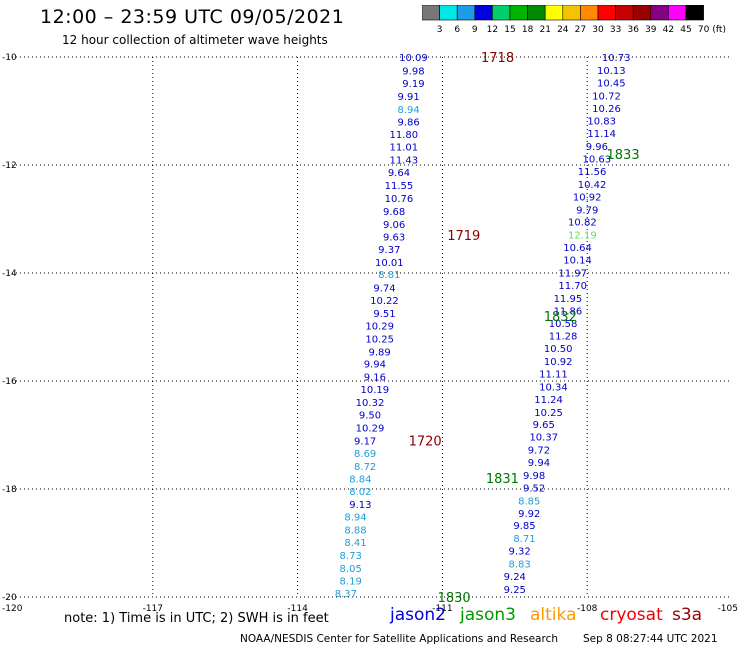 The width and height of the screenshot is (740, 650). What do you see at coordinates (9, 490) in the screenshot?
I see `y-tick-label: -18` at bounding box center [9, 490].